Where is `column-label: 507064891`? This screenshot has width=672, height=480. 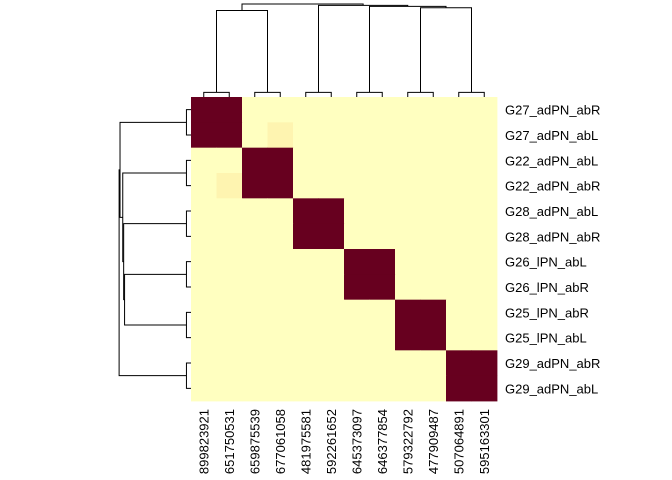
column-label: 507064891 is located at coordinates (458, 441).